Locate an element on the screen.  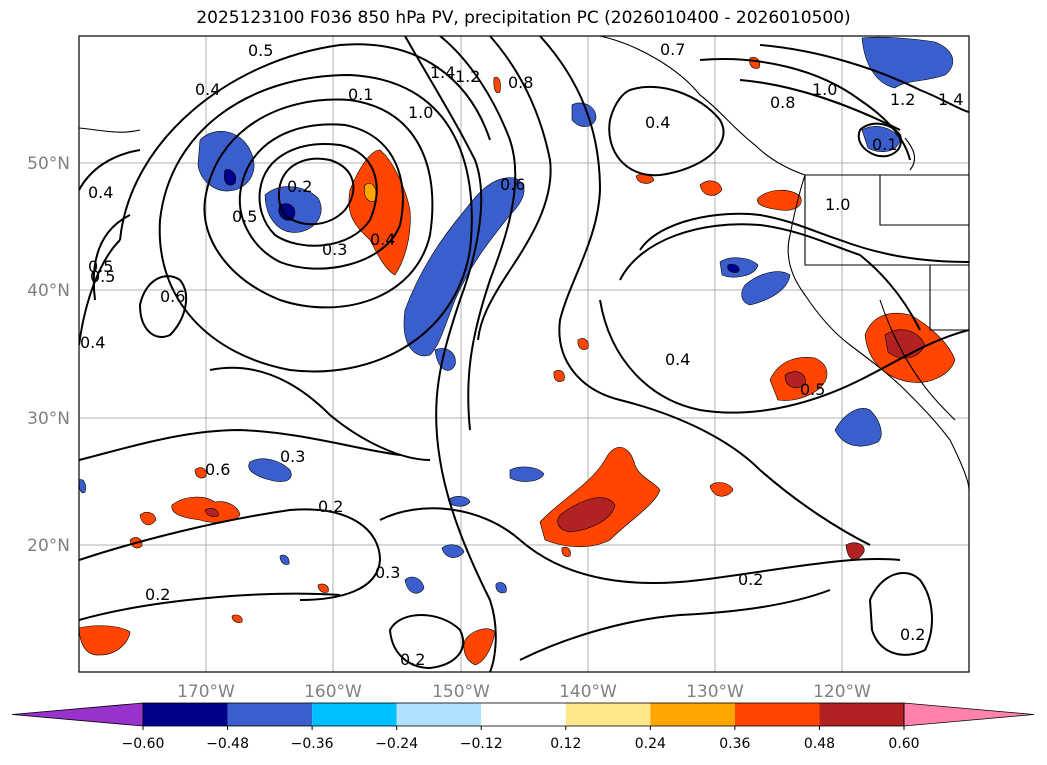
lon-label: 140°W is located at coordinates (588, 692).